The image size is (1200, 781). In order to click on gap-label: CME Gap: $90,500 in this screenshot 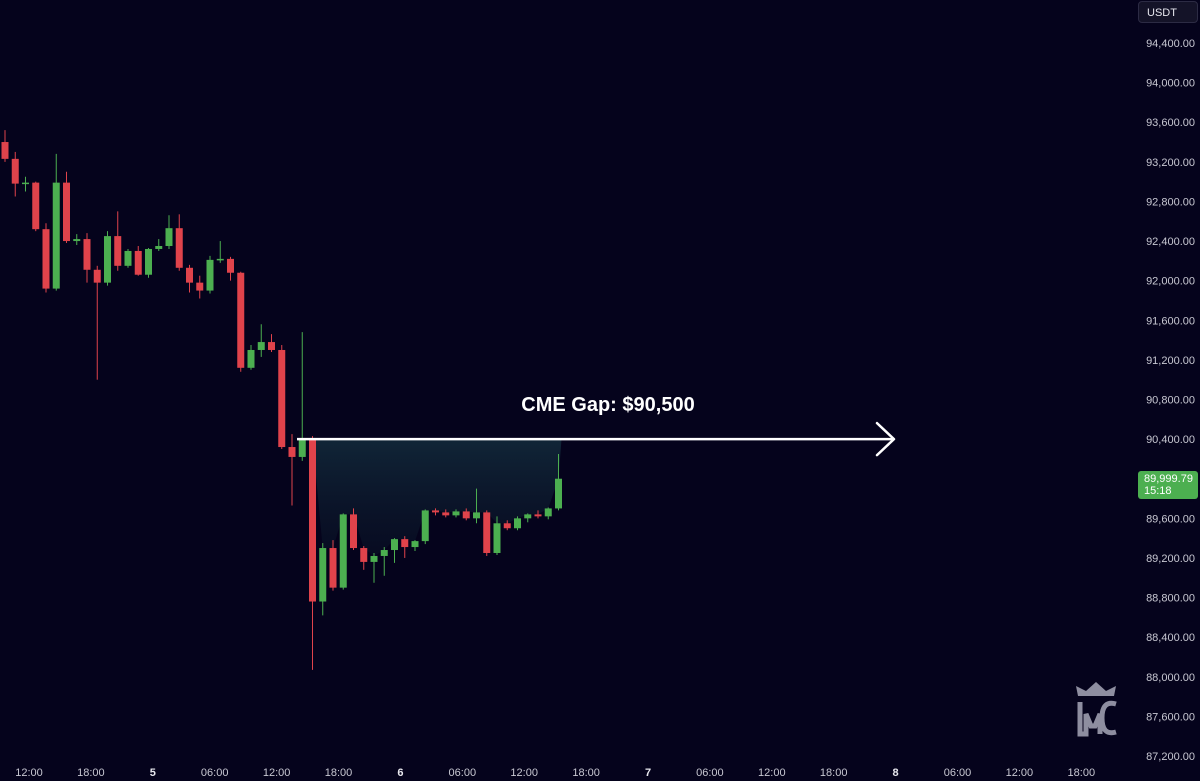, I will do `click(607, 405)`.